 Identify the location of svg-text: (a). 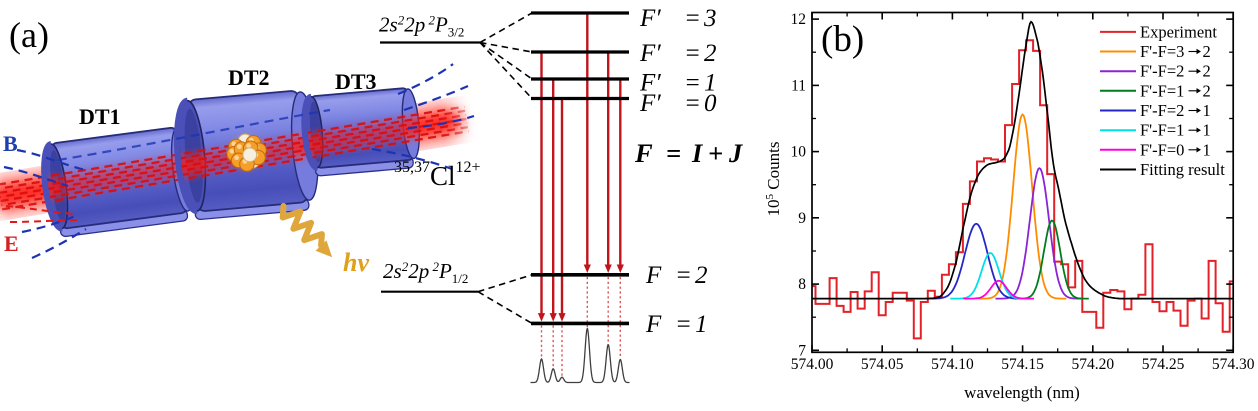
(29, 35).